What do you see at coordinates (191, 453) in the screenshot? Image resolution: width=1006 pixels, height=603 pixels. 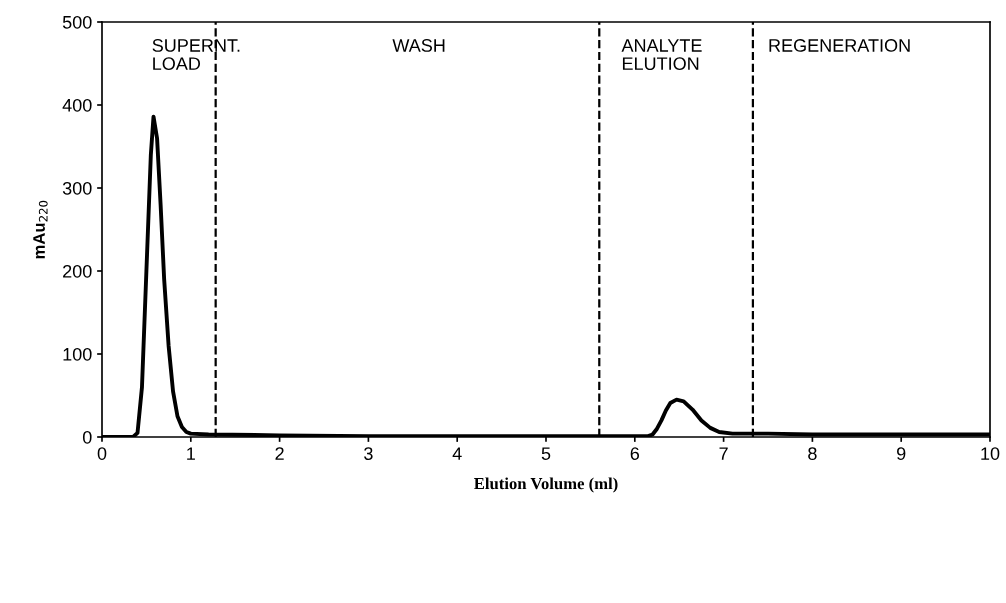 I see `x-tick-label: 1` at bounding box center [191, 453].